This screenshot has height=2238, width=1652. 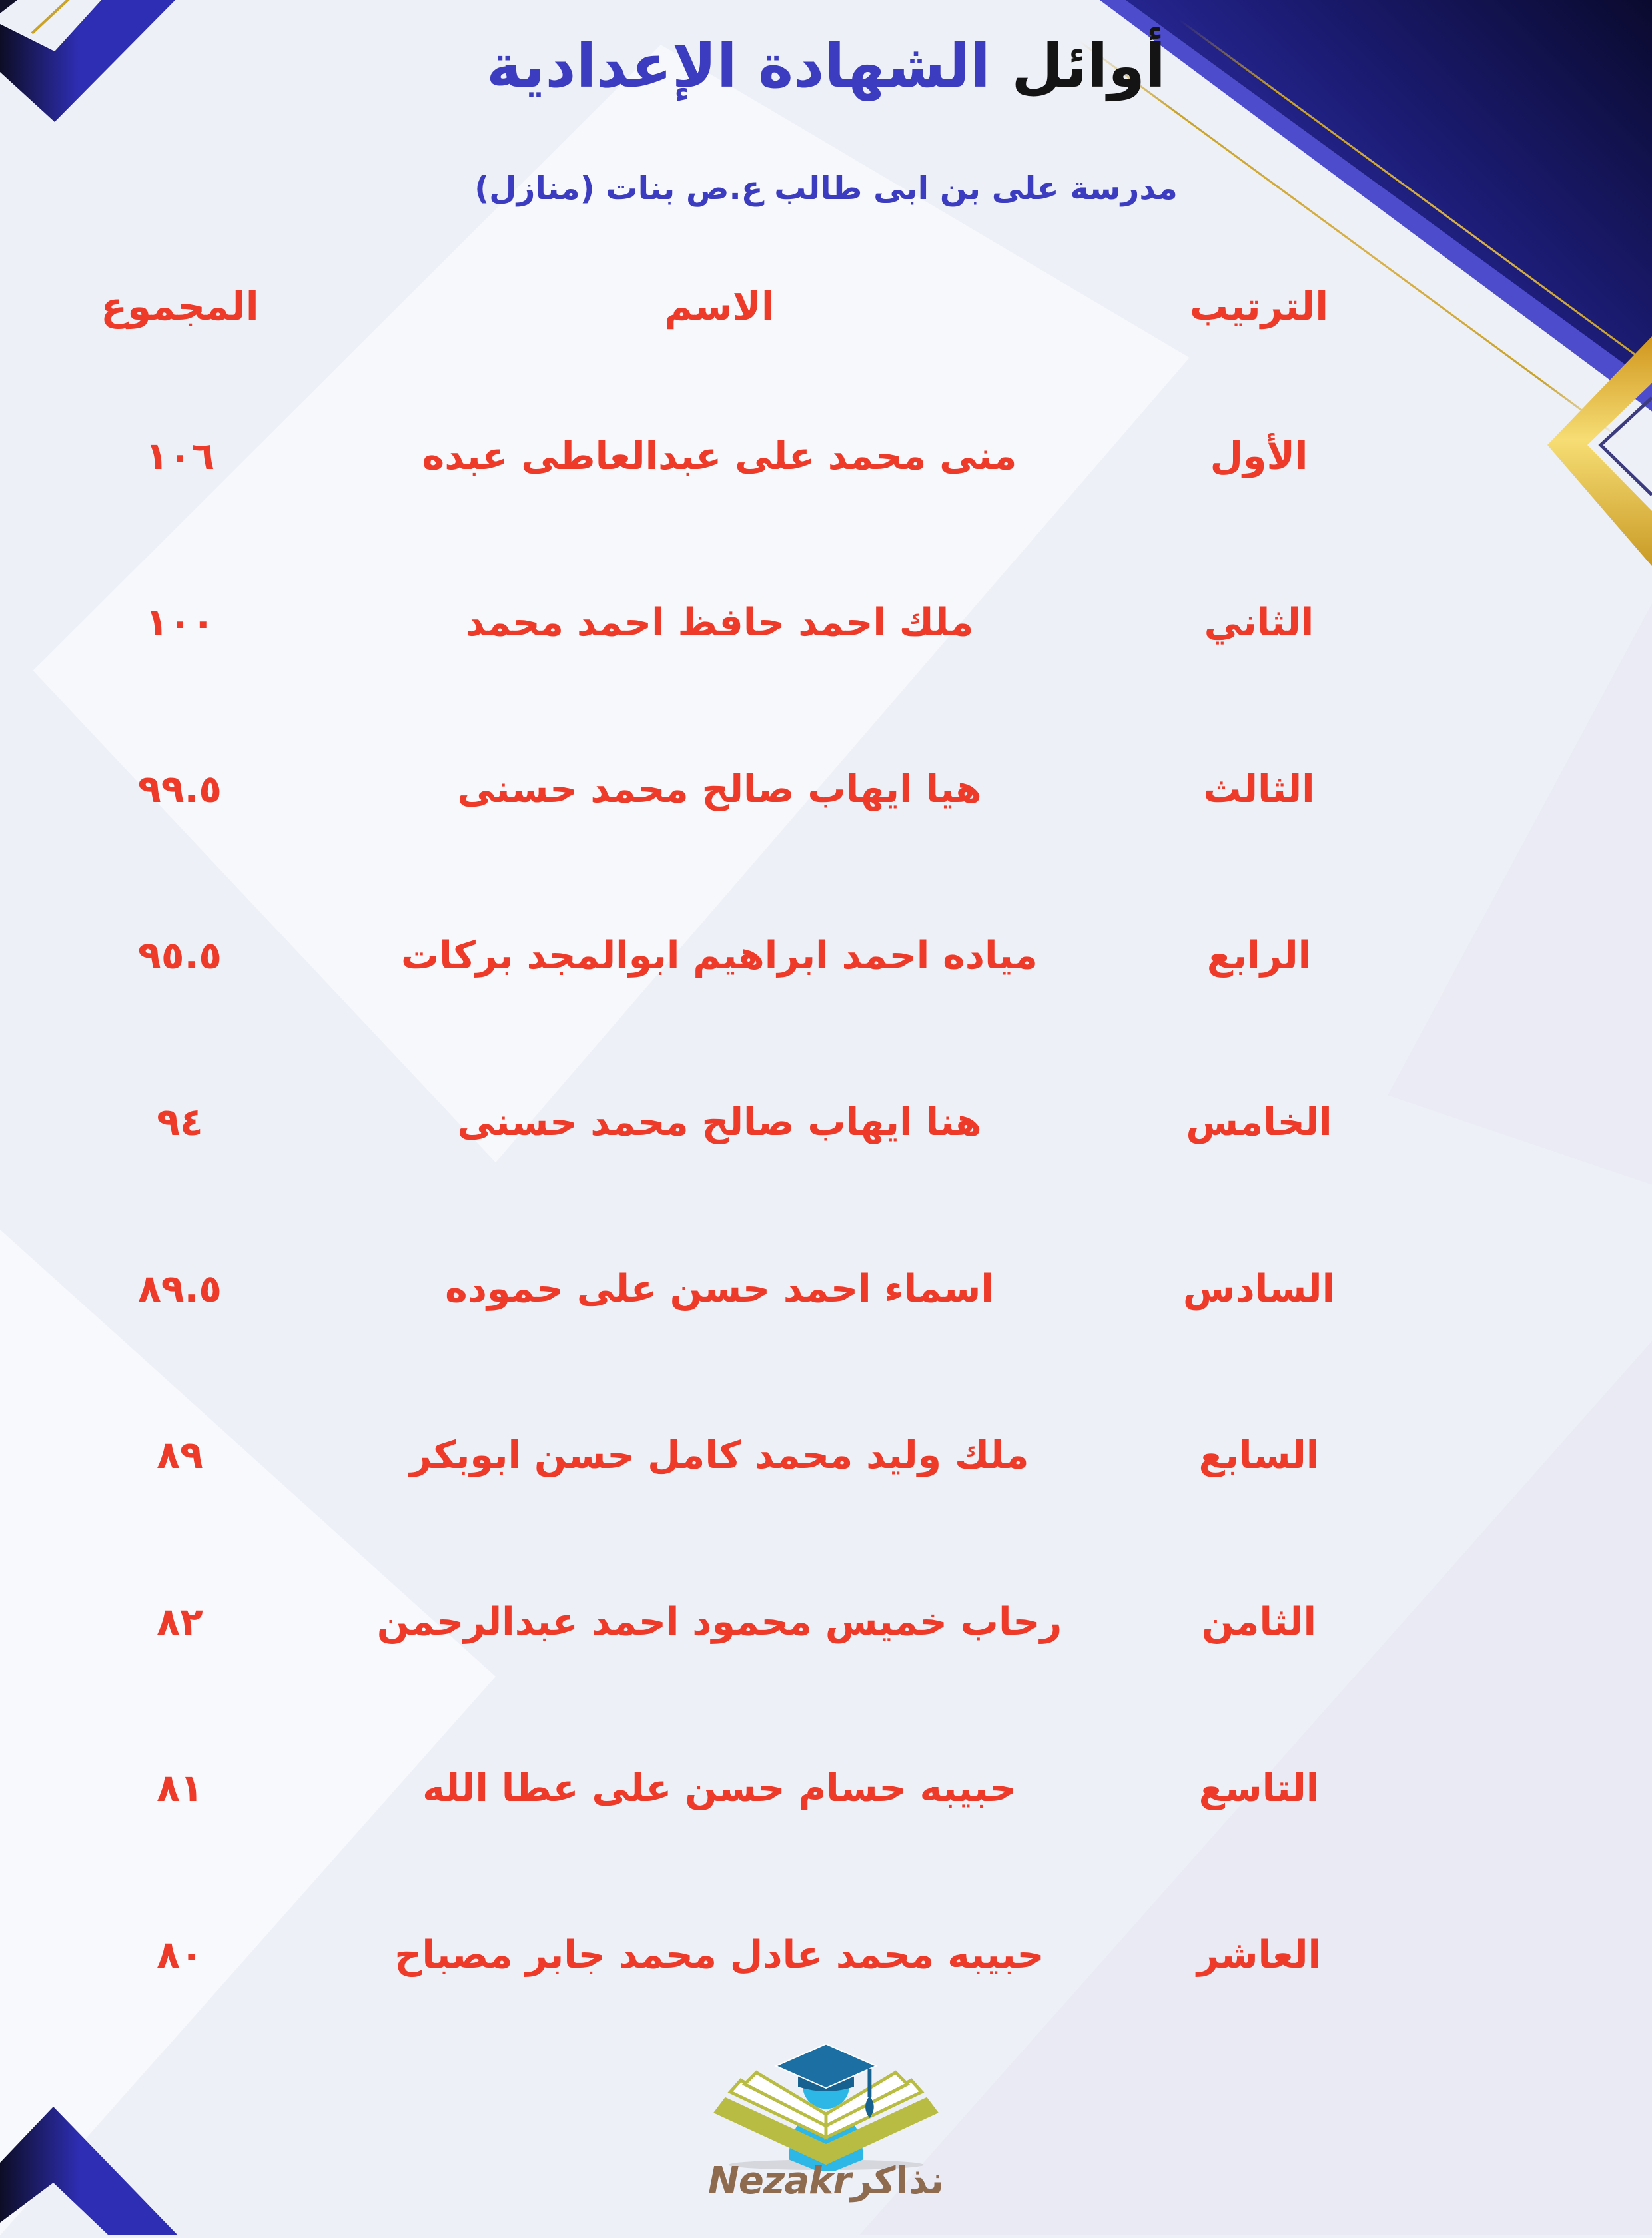 I want to click on total-cell: ٨٢, so click(x=180, y=1622).